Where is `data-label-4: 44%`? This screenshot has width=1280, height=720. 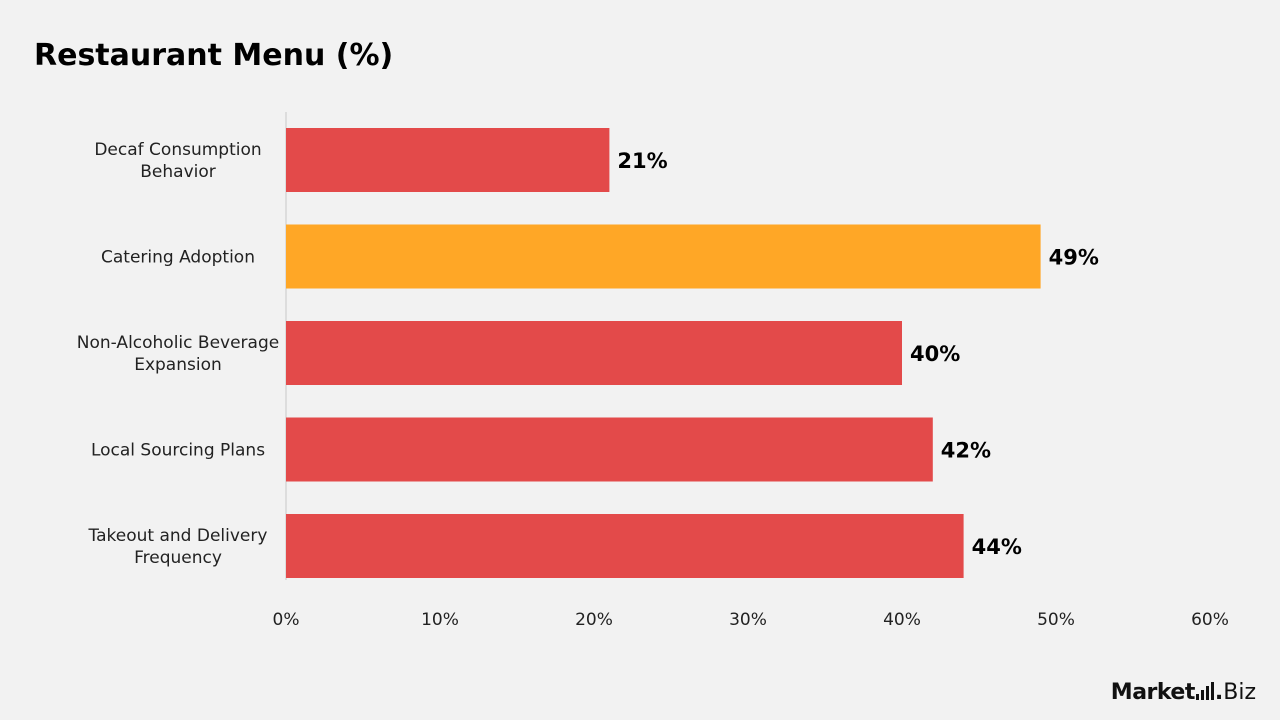
data-label-4: 44% is located at coordinates (997, 547).